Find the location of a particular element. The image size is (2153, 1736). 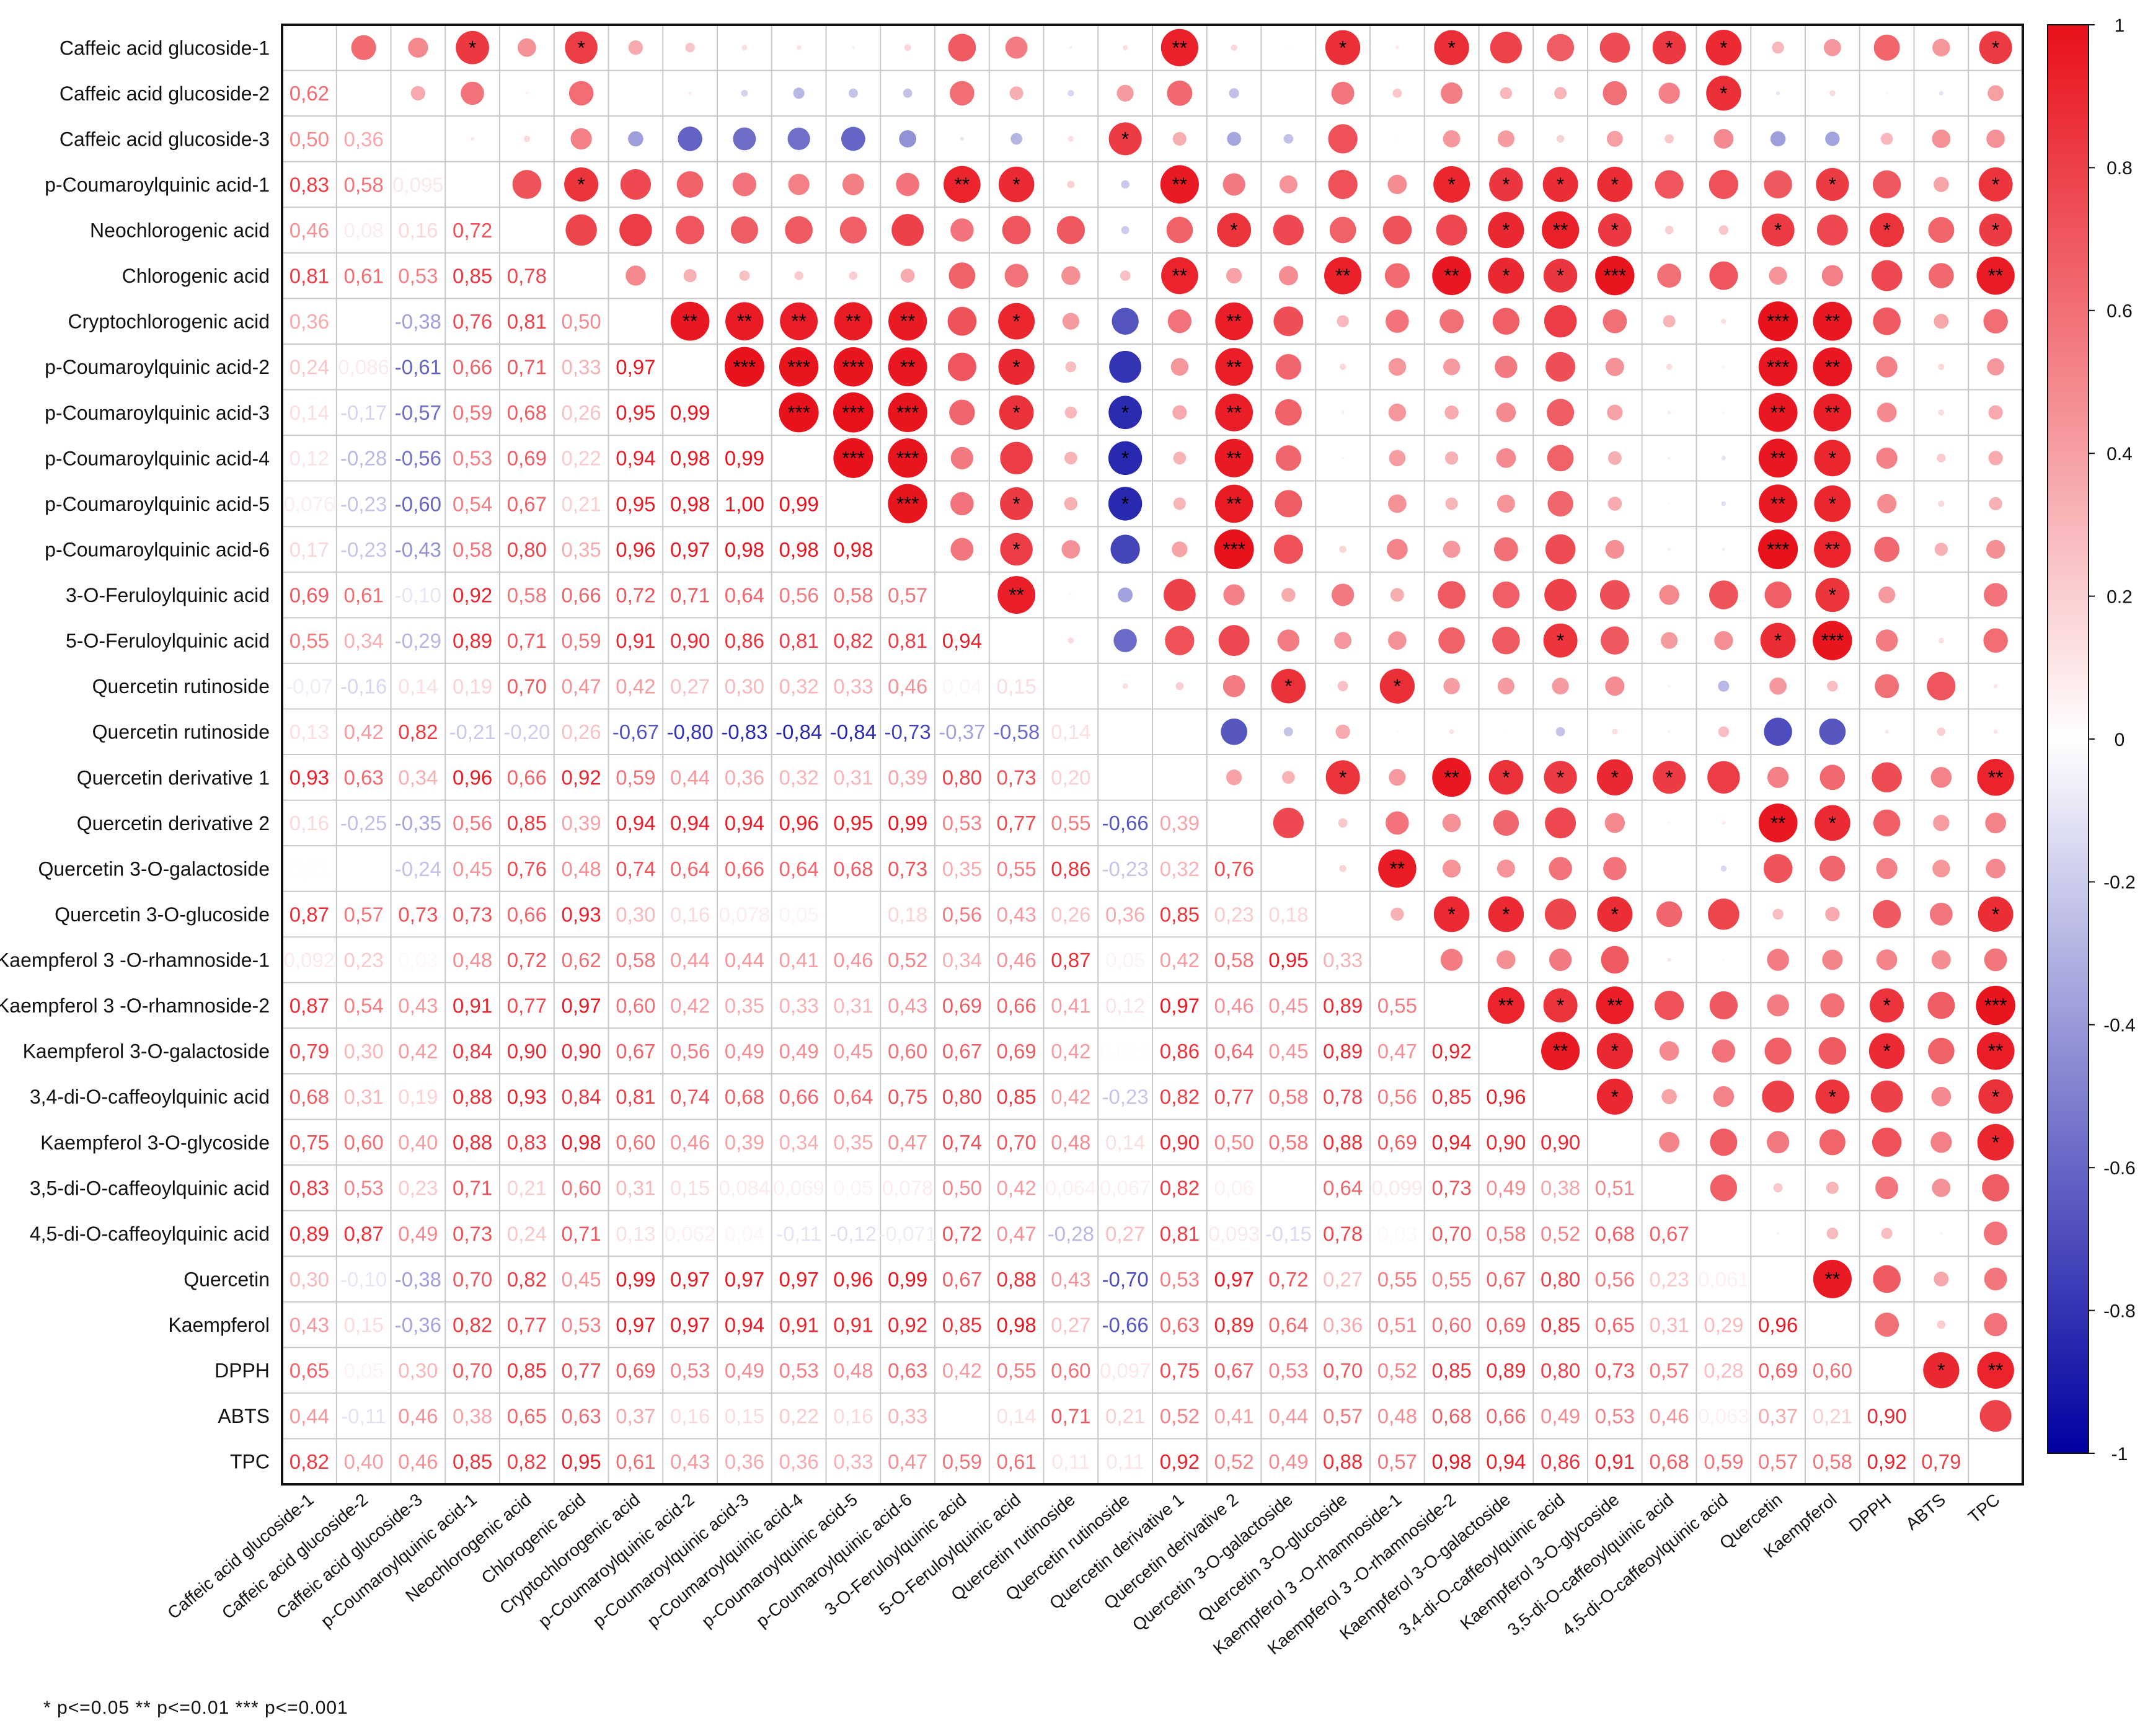

correlation-value: 0,51 is located at coordinates (1397, 1324).